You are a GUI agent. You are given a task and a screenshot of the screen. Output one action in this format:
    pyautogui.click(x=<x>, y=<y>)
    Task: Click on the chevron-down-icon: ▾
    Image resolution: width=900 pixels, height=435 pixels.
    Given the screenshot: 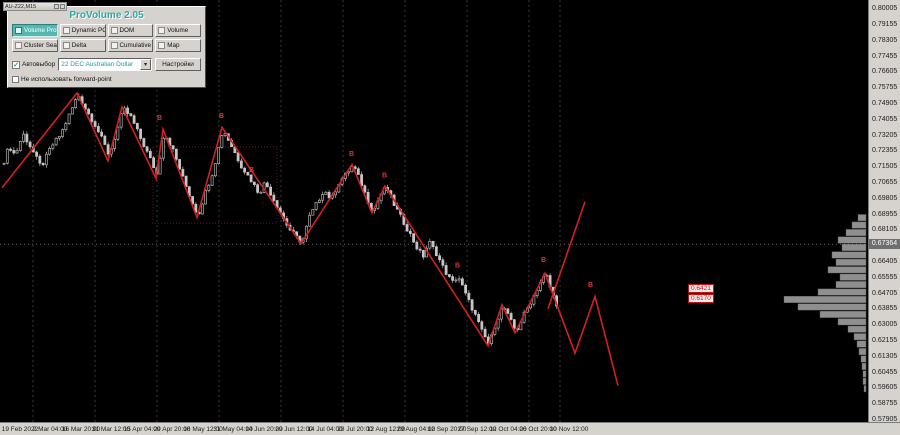 What is the action you would take?
    pyautogui.click(x=145, y=64)
    